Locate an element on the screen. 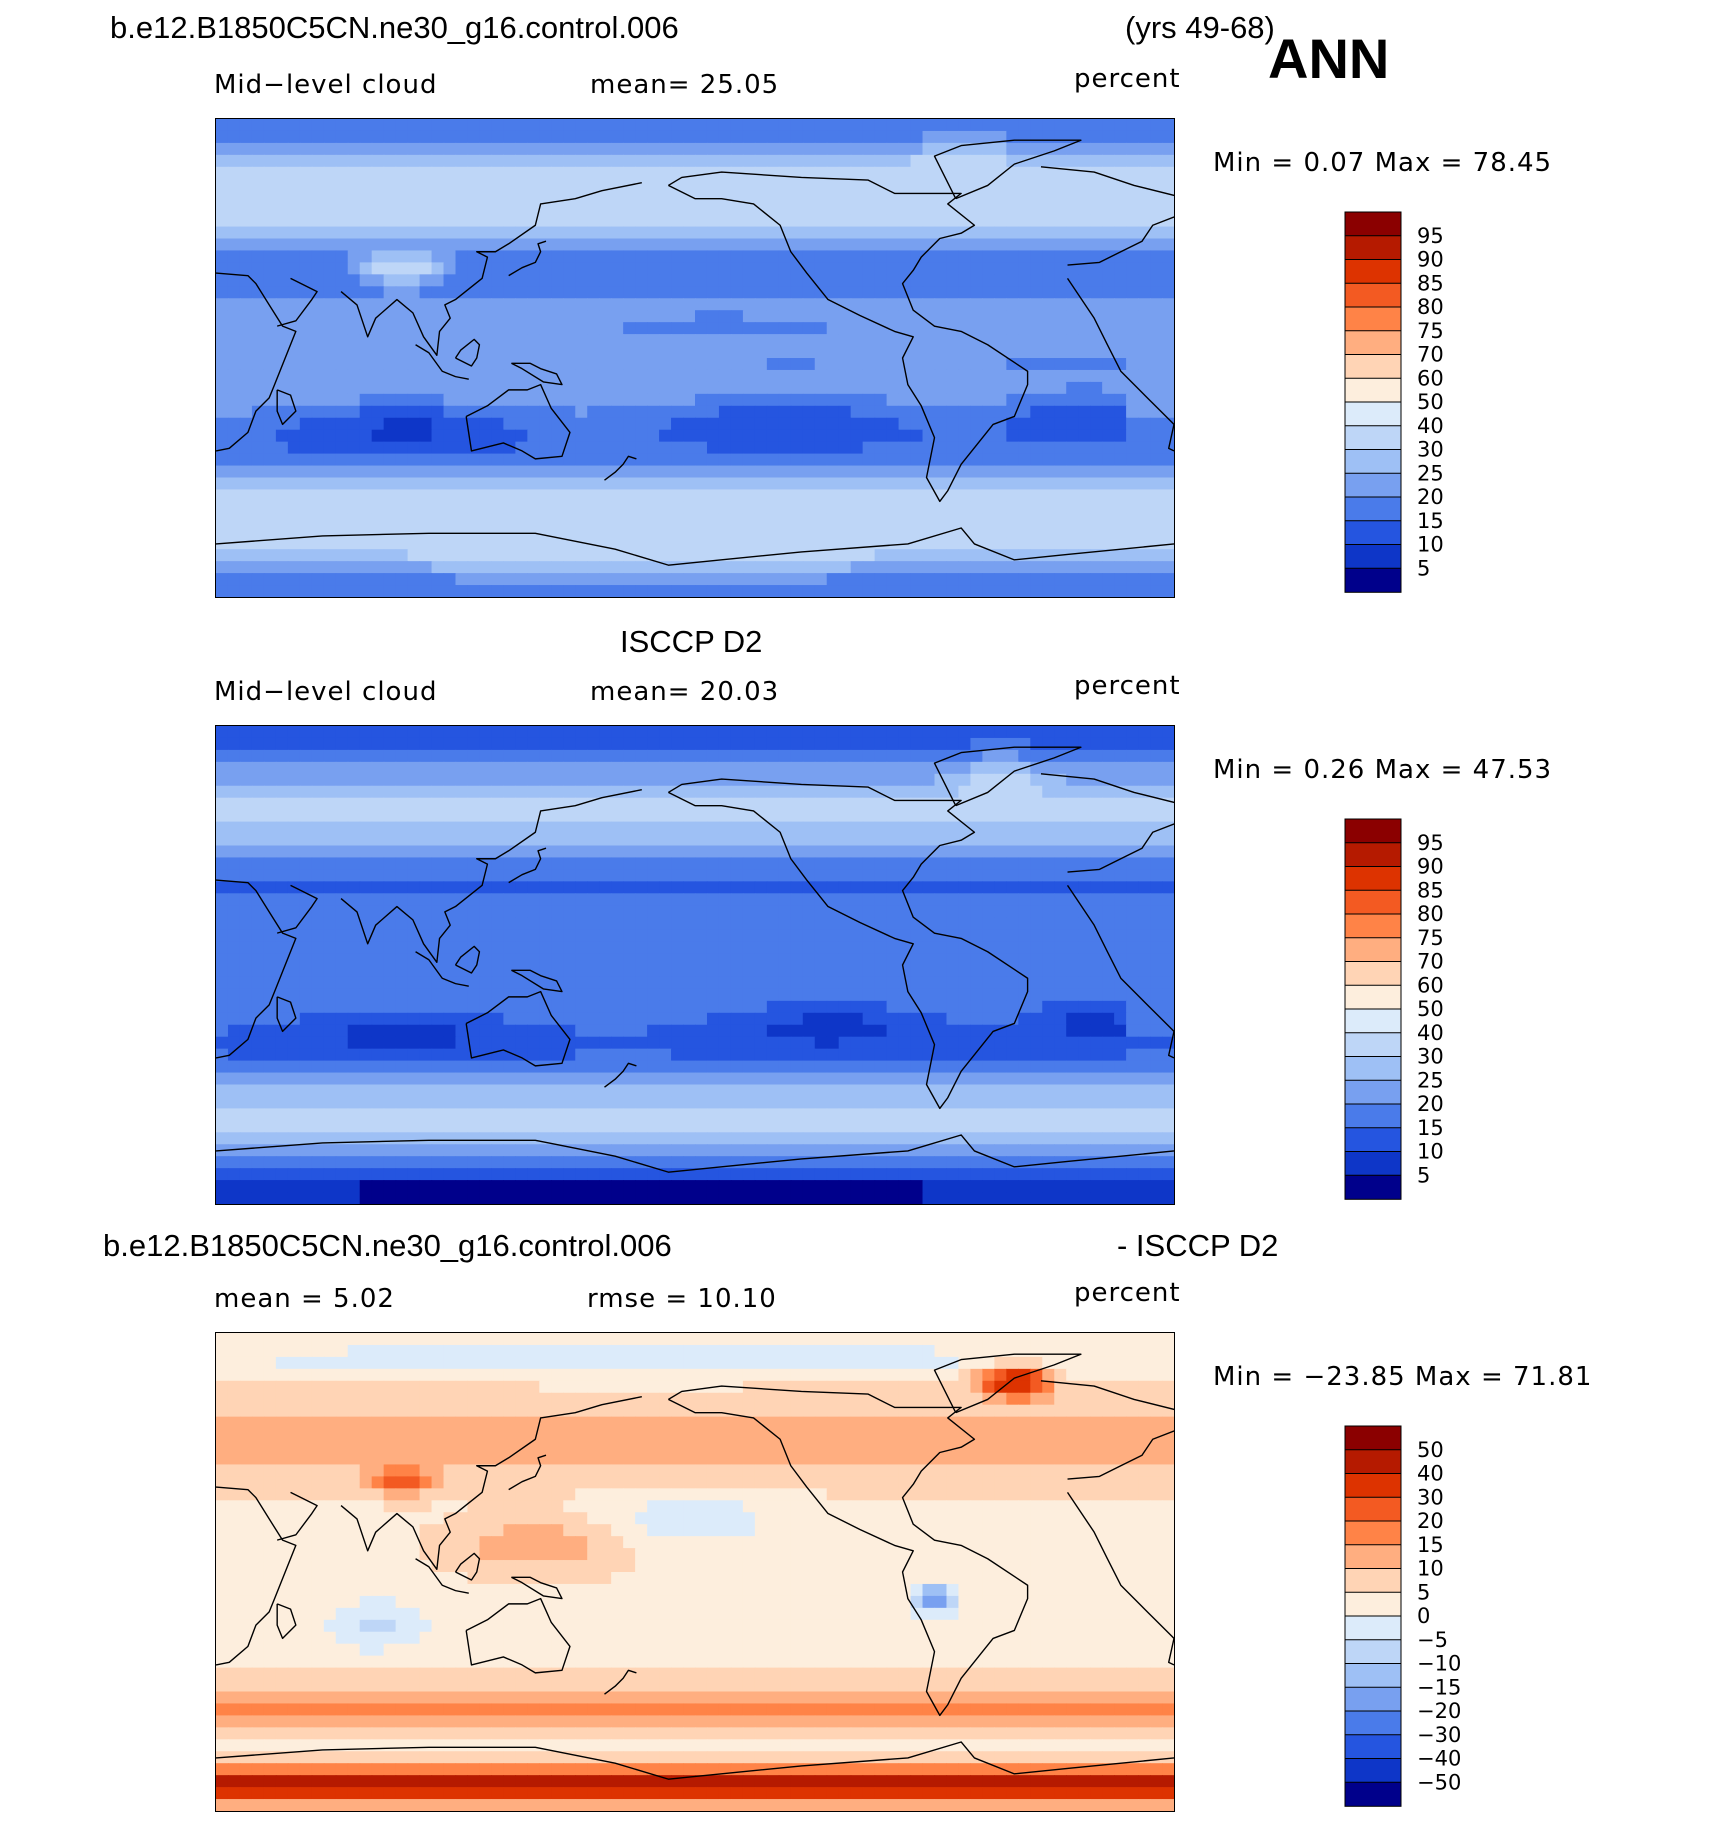 Image resolution: width=1710 pixels, height=1836 pixels. panel-diff-units: percent is located at coordinates (1127, 1293).